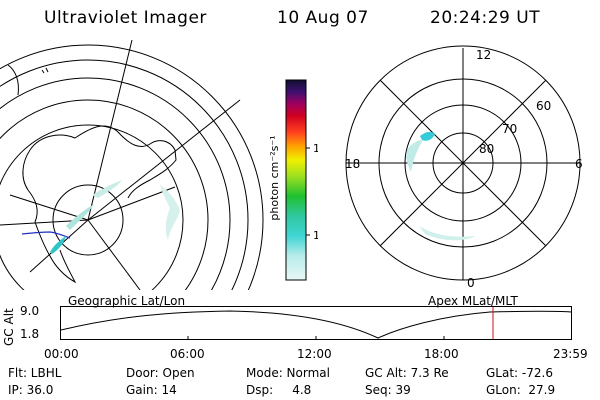 This screenshot has width=600, height=400. What do you see at coordinates (46, 235) in the screenshot?
I see `coastline-highlight` at bounding box center [46, 235].